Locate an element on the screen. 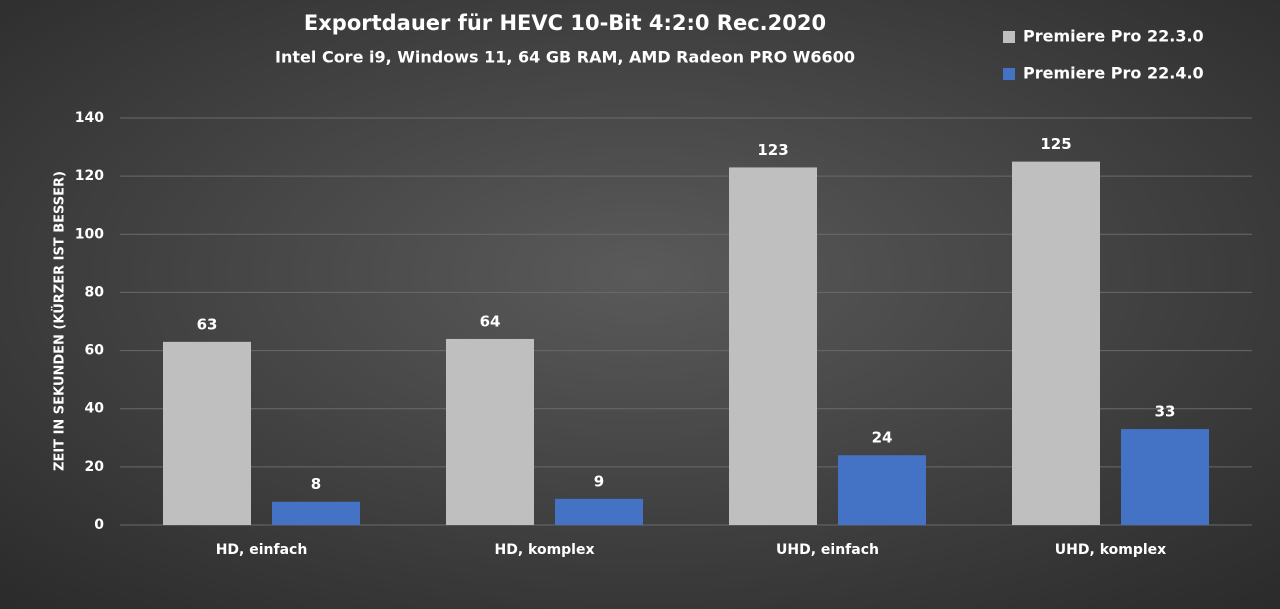 The image size is (1280, 609). data-label: 33 is located at coordinates (1165, 412).